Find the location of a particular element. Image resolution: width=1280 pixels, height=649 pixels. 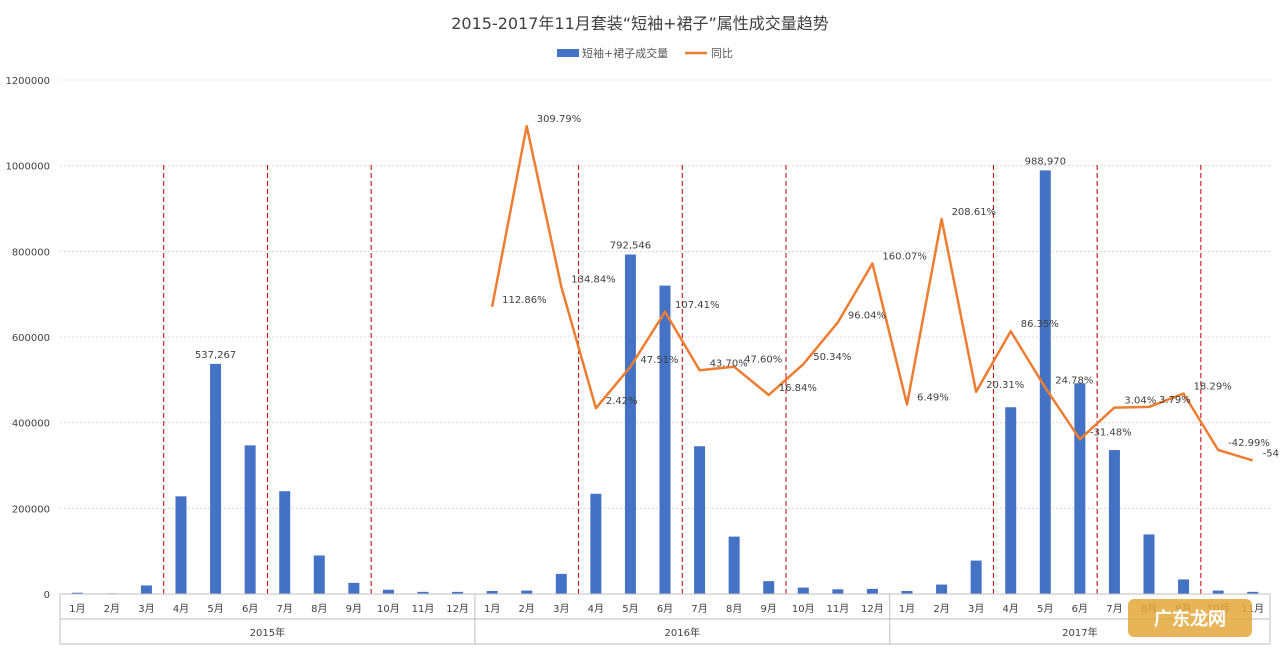

yoy-value-label: 18.29% is located at coordinates (1213, 387).